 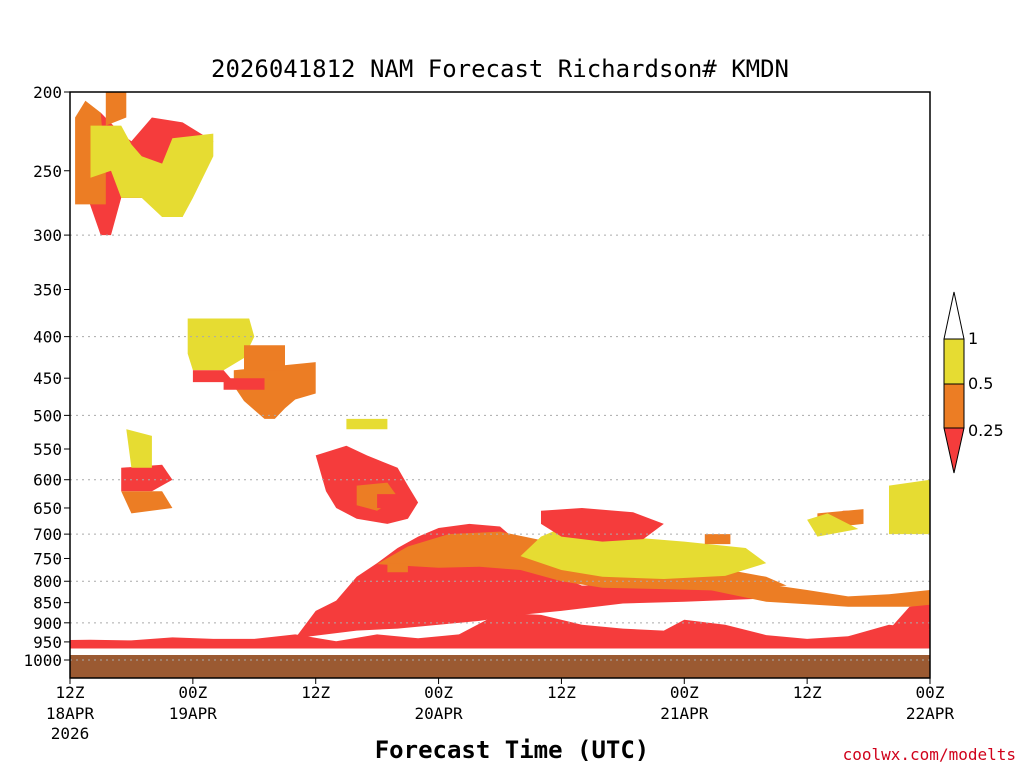 I want to click on y-tick-label: 650, so click(x=47, y=508).